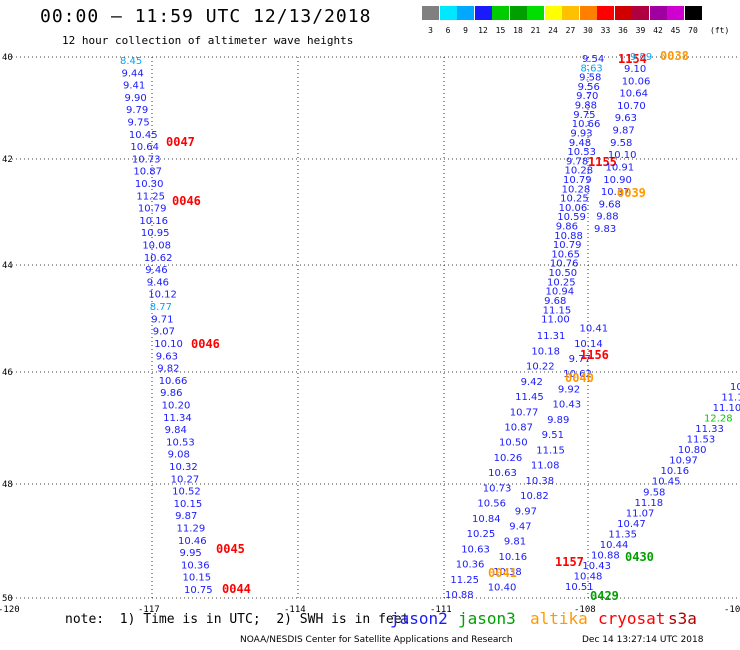 This screenshot has width=740, height=650. I want to click on wave-height-value: 9.08, so click(179, 455).